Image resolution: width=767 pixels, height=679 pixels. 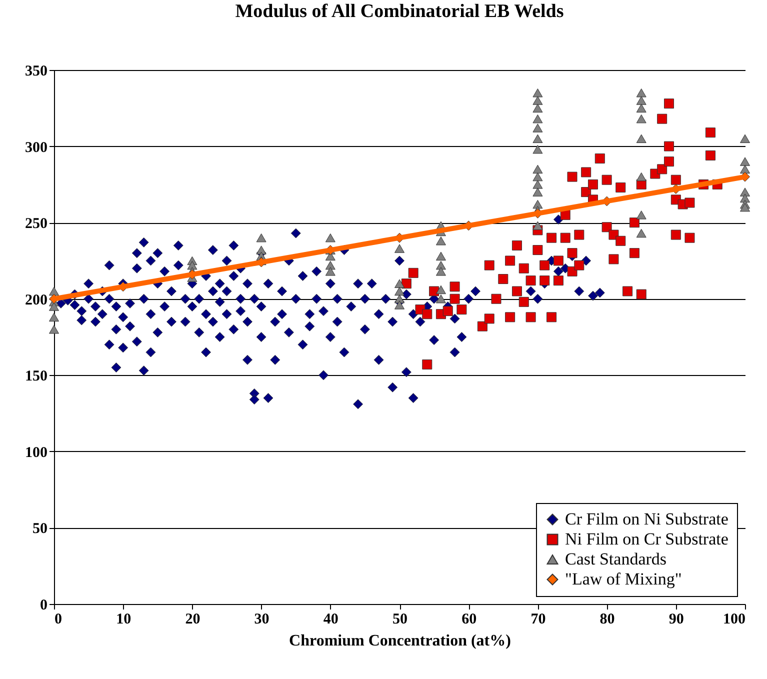 What do you see at coordinates (607, 620) in the screenshot?
I see `x-tick-label: 80` at bounding box center [607, 620].